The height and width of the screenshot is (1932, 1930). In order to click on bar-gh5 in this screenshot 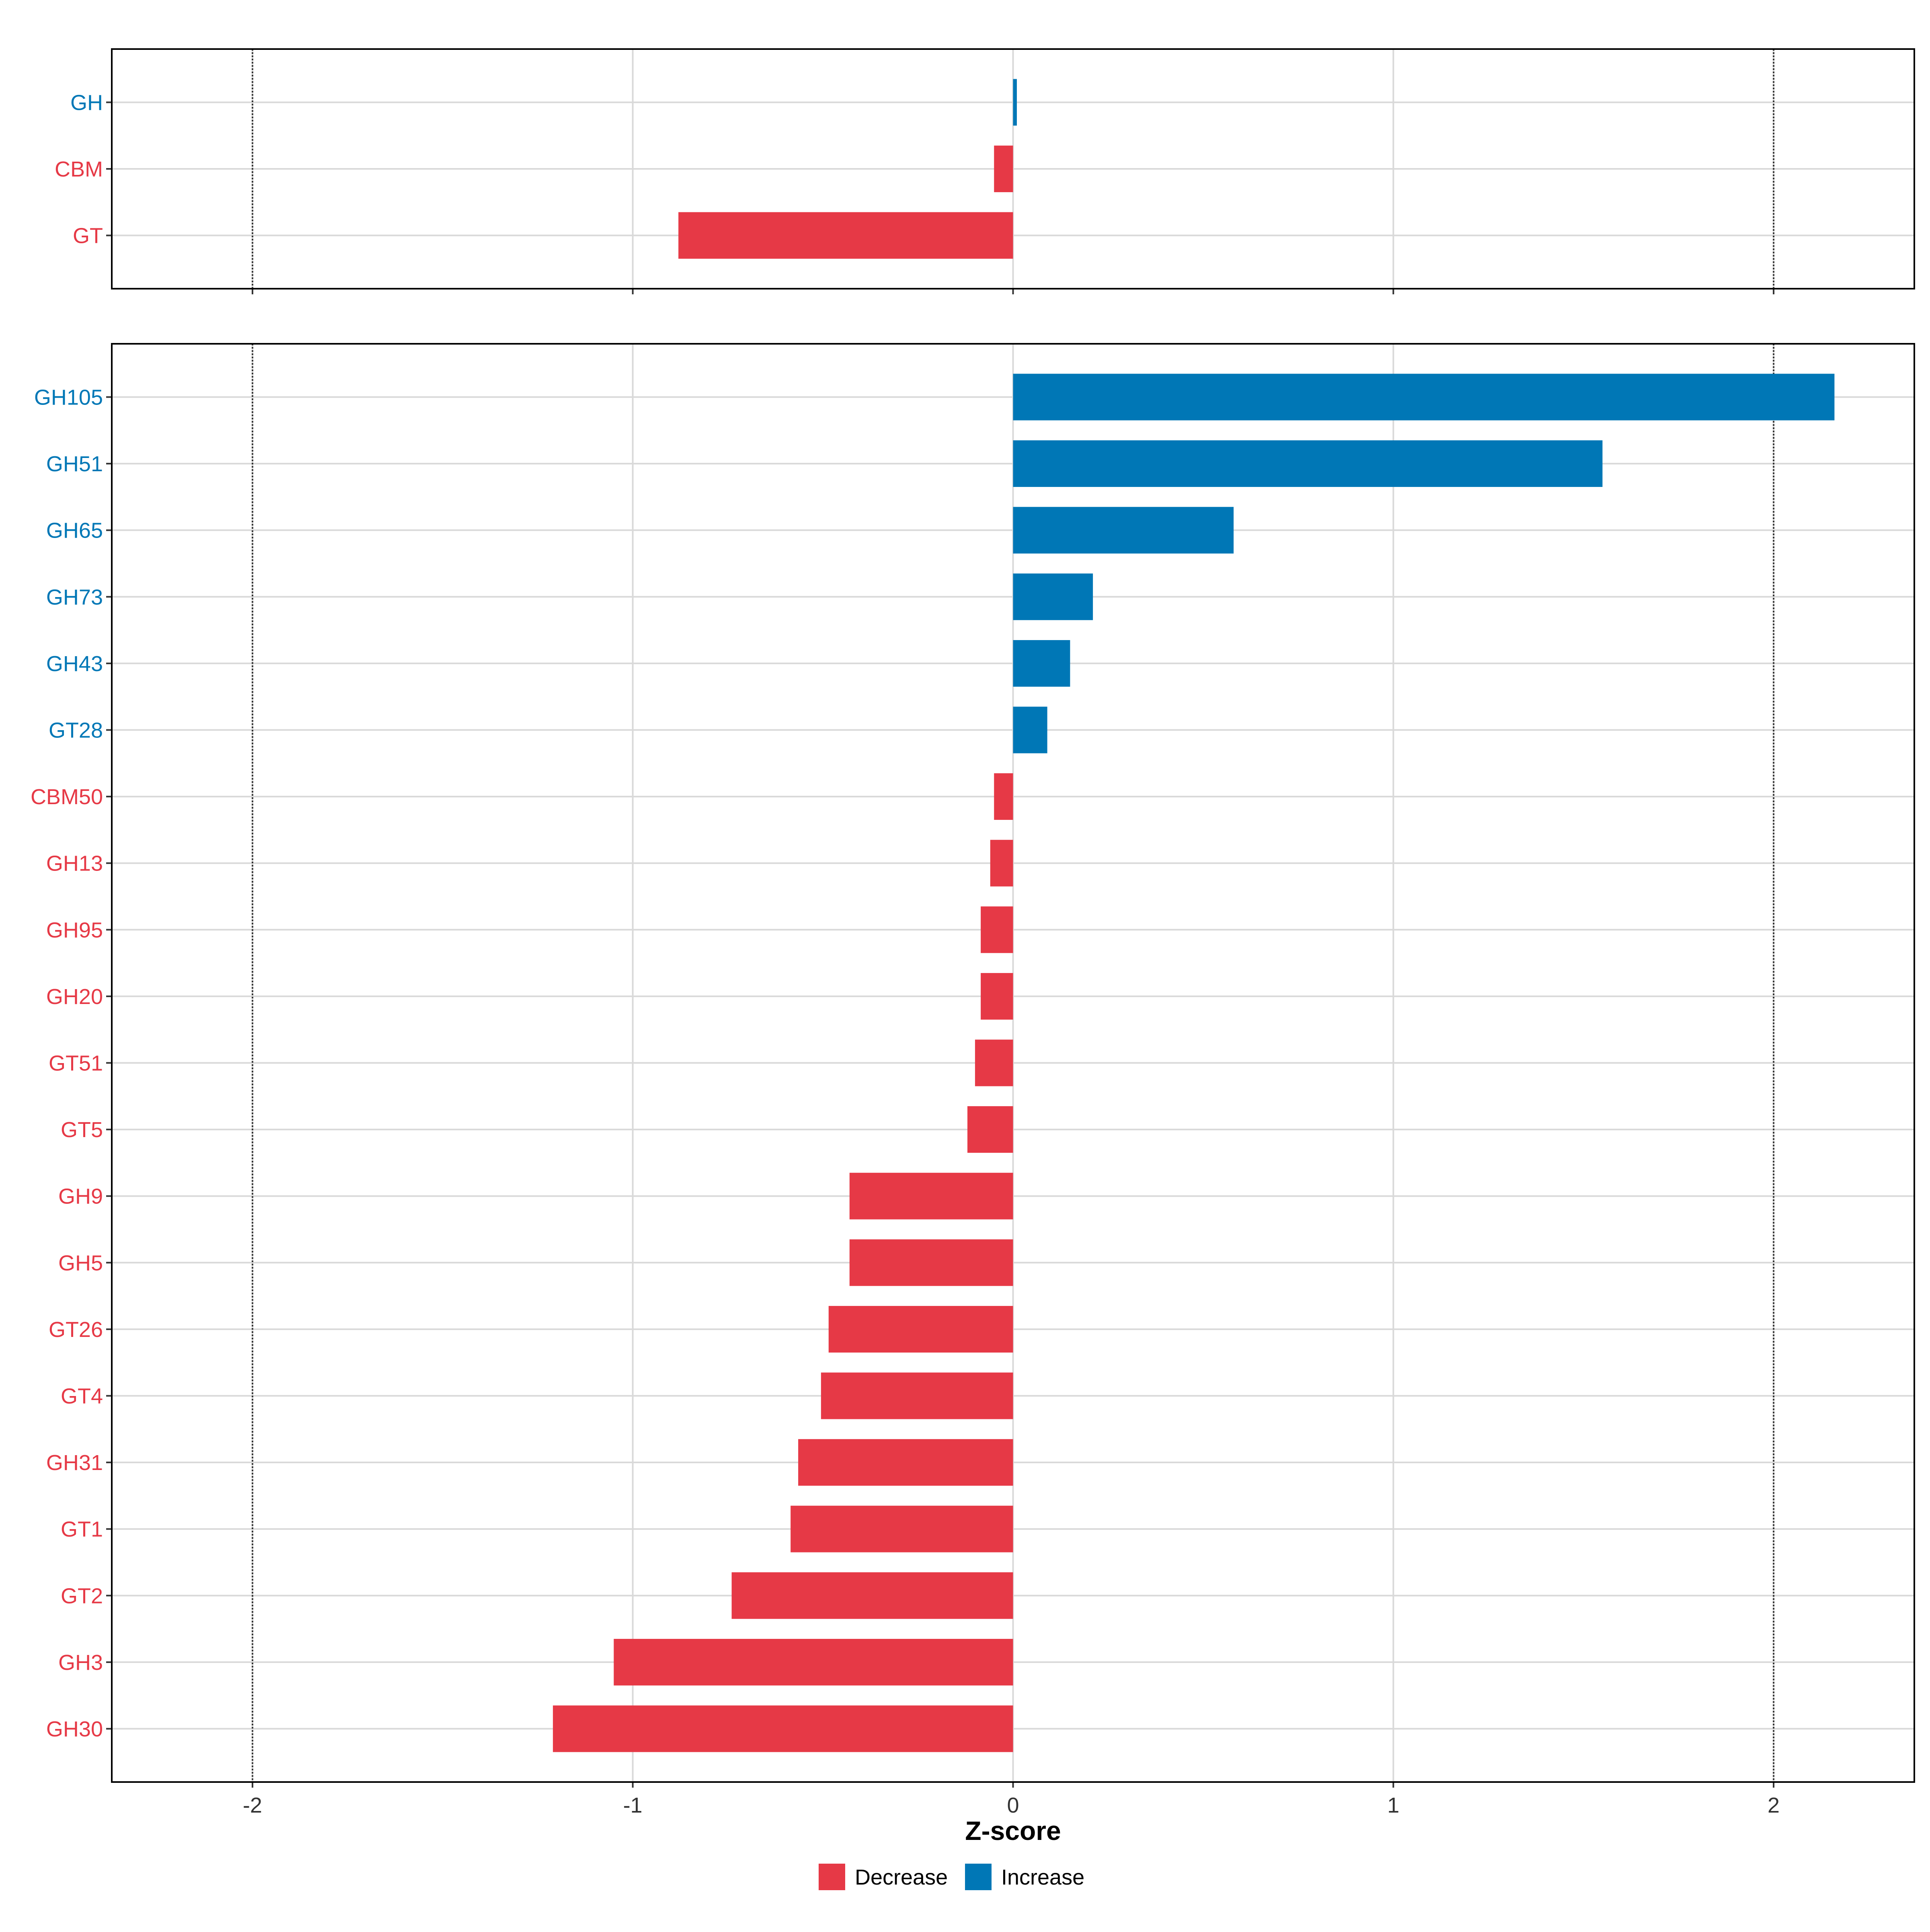, I will do `click(931, 1262)`.